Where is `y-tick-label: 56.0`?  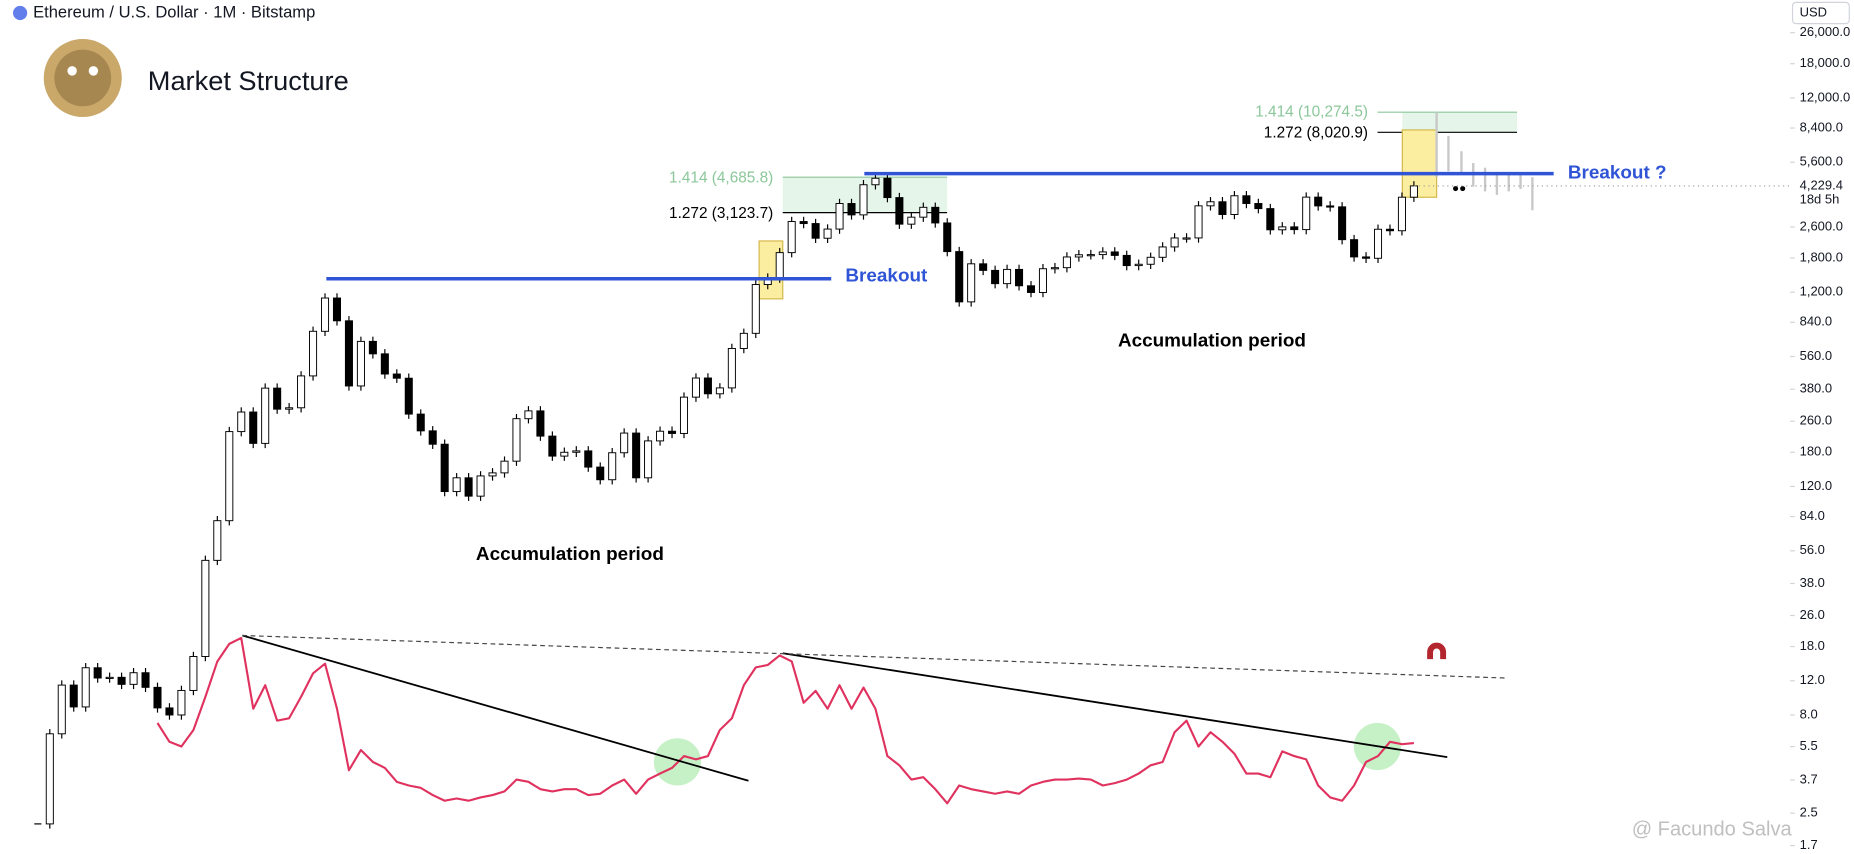
y-tick-label: 56.0 is located at coordinates (1812, 549).